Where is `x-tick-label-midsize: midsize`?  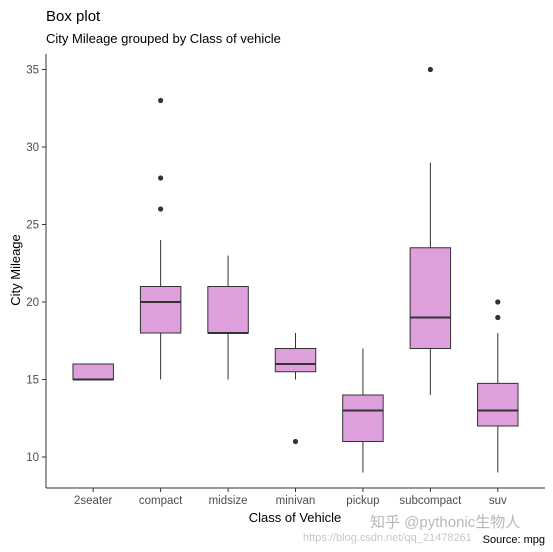 x-tick-label-midsize: midsize is located at coordinates (228, 501).